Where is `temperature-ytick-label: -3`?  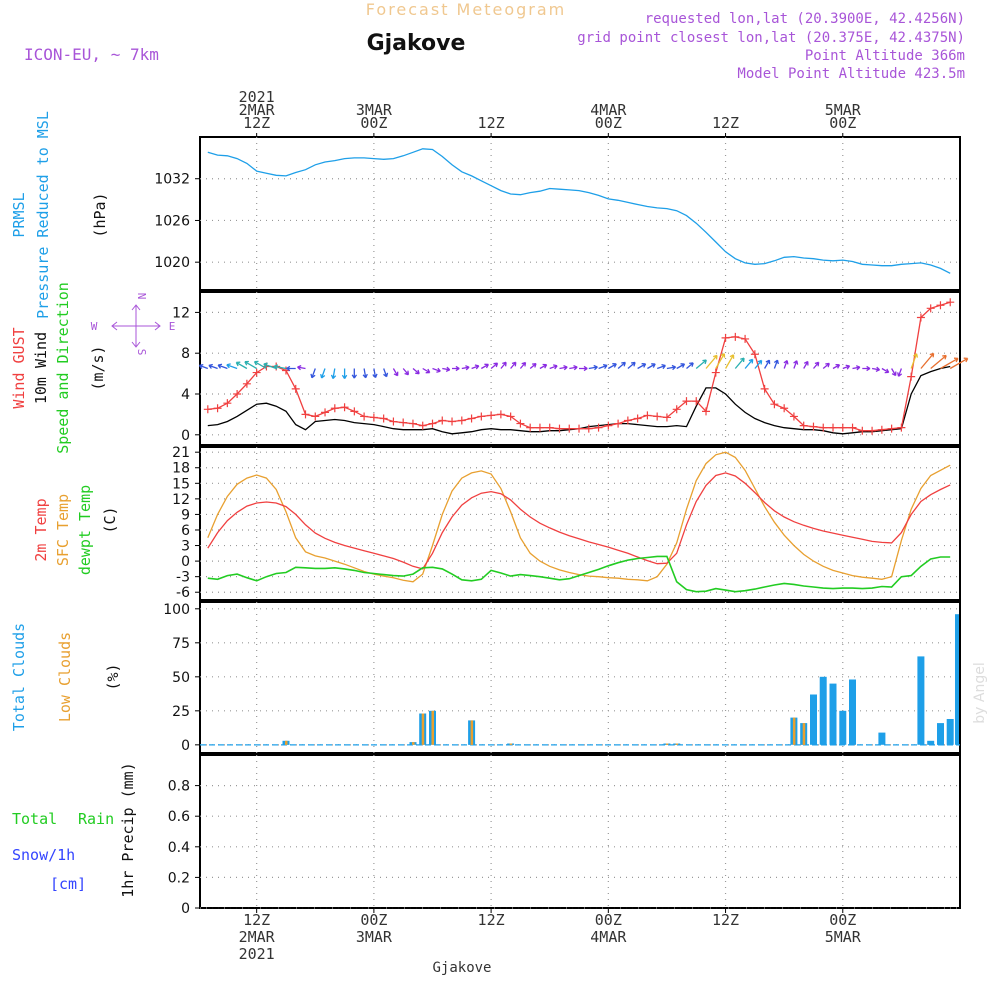
temperature-ytick-label: -3 is located at coordinates (183, 578).